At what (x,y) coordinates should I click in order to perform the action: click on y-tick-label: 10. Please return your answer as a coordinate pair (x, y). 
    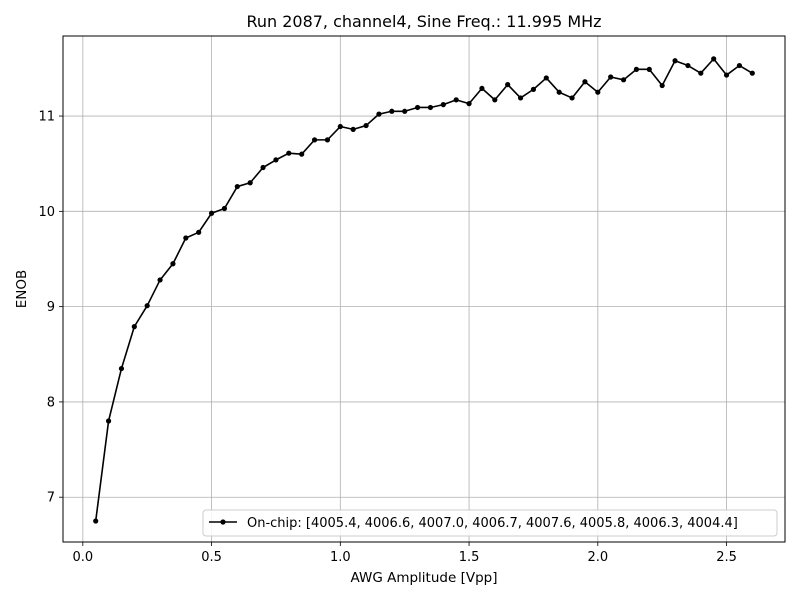
    Looking at the image, I should click on (46, 212).